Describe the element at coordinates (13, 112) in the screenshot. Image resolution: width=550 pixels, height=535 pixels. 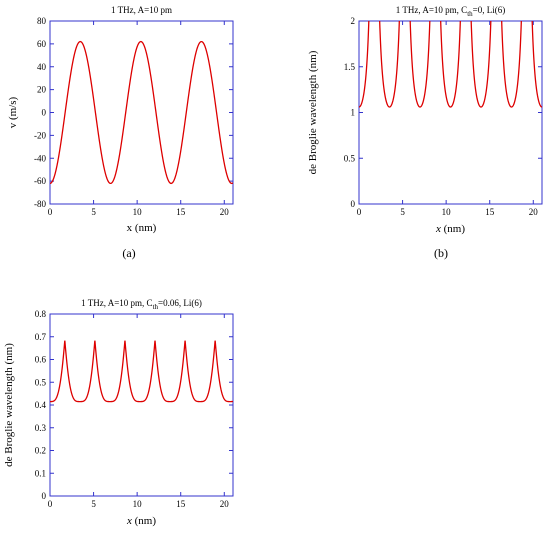
I see `y-axis-label: v (m/s)` at that location.